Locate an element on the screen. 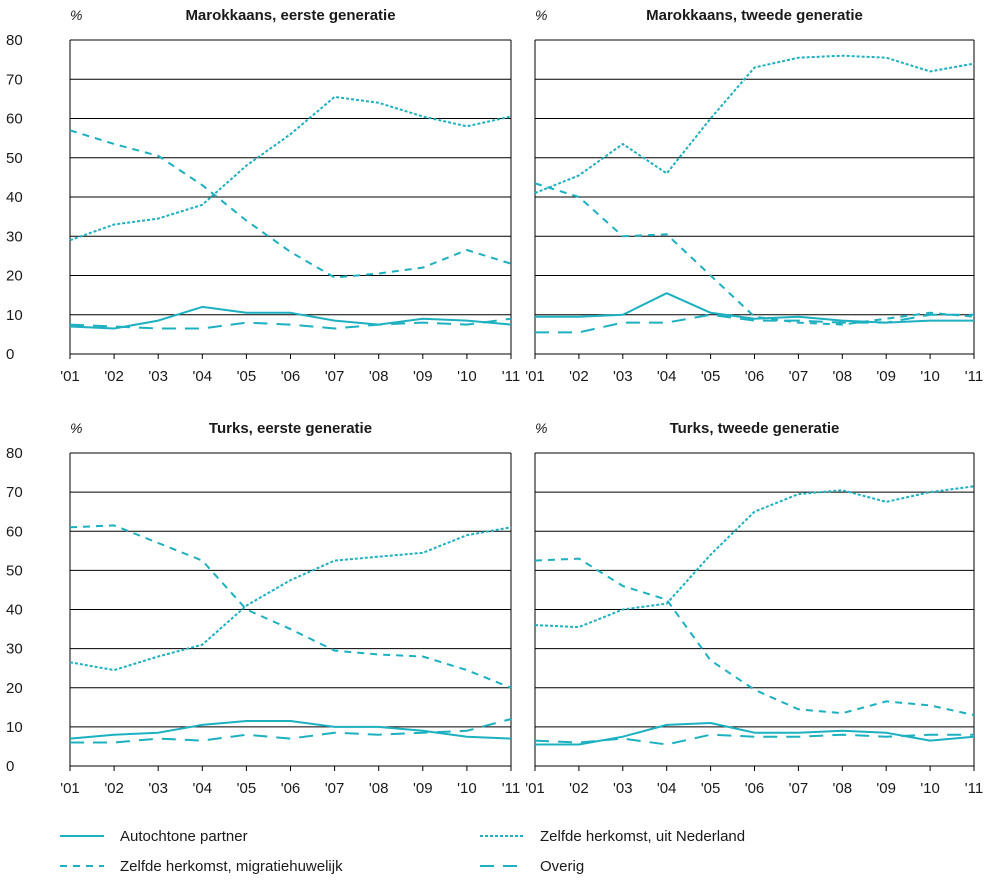 The image size is (996, 887). legend-item-migratiehuwelijk: Zelfde herkomst, migratiehuwelijk is located at coordinates (201, 866).